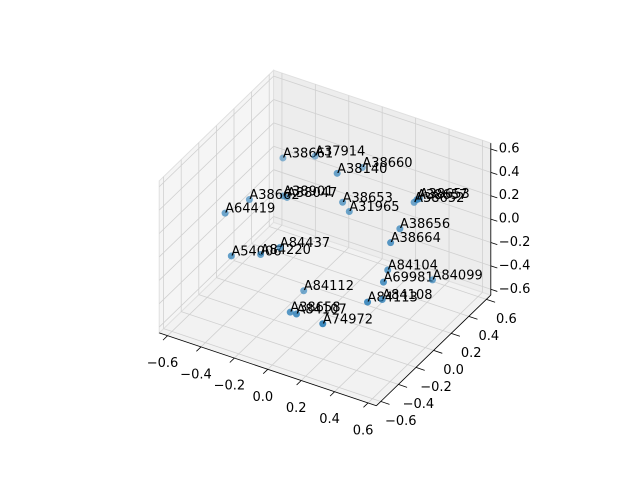  I want to click on x-tick-label: 0.0, so click(262, 397).